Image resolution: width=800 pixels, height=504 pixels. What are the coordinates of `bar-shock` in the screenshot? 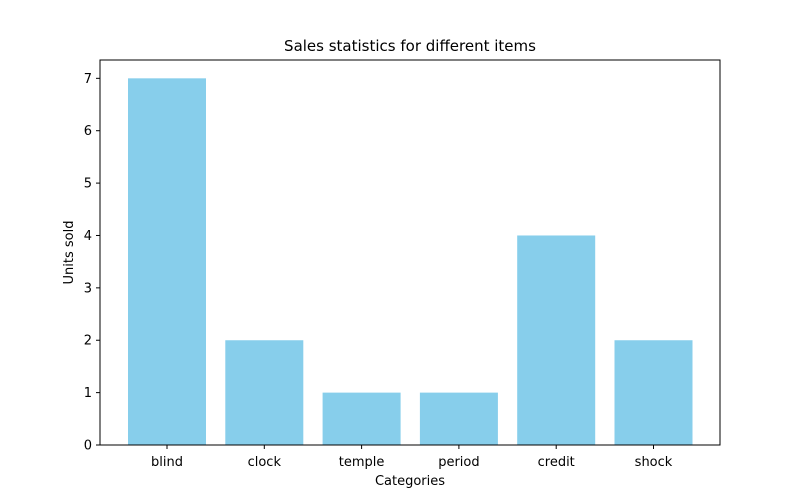 It's located at (653, 392).